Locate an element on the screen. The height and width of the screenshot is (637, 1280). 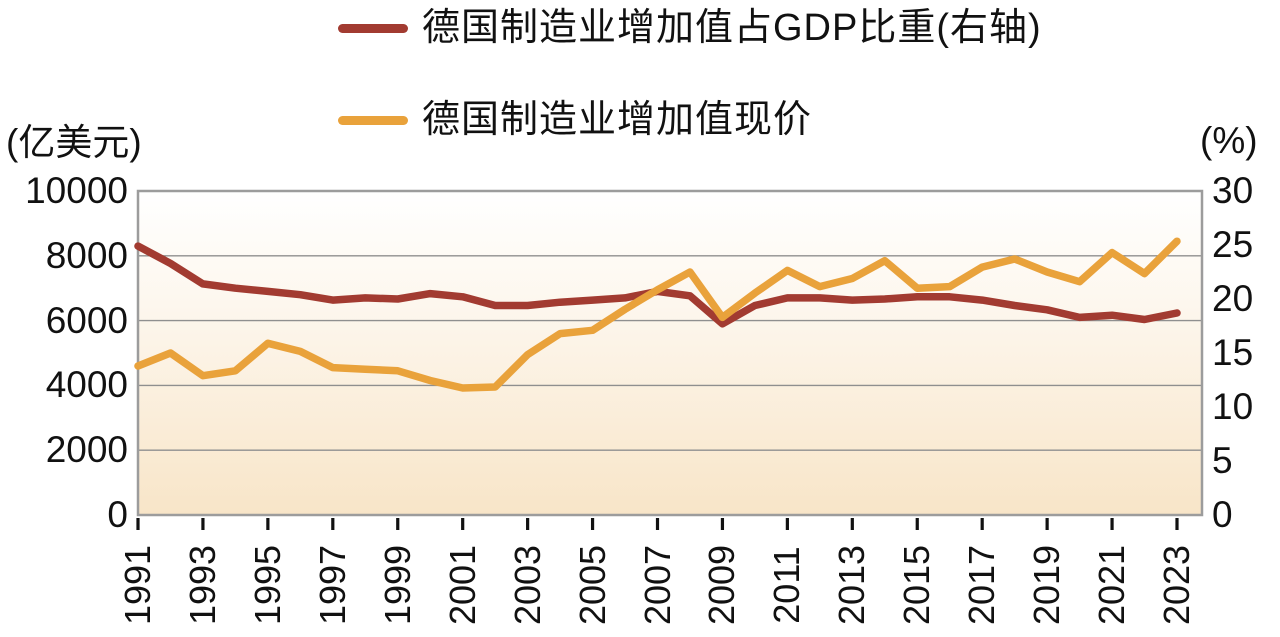
x-axis-tick-label: 2013 is located at coordinates (852, 585).